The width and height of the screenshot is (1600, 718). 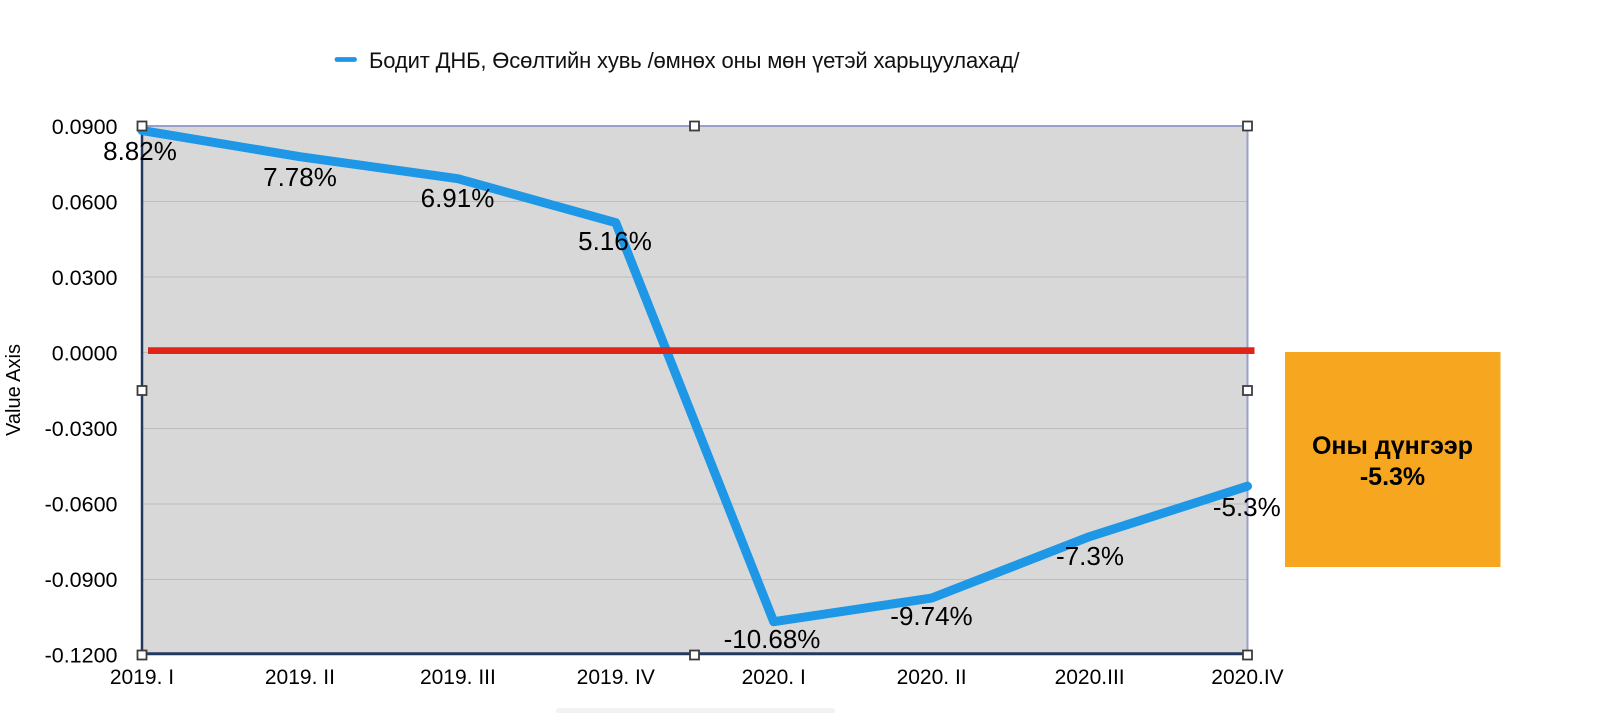 I want to click on svg-text: -9.74%, so click(x=931, y=616).